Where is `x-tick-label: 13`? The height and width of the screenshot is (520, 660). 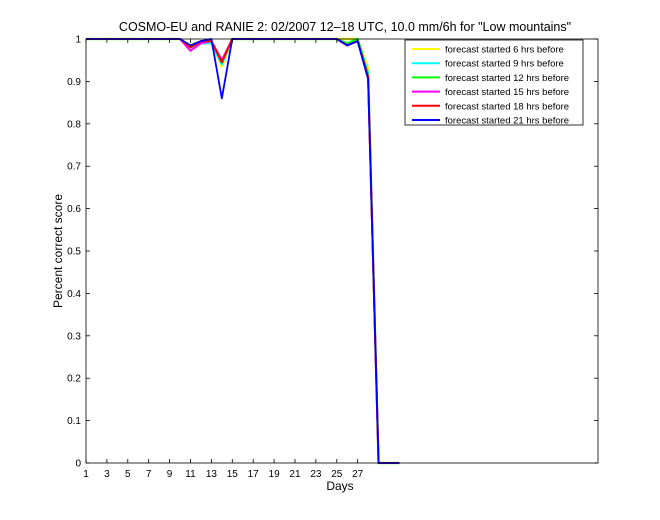 x-tick-label: 13 is located at coordinates (212, 474).